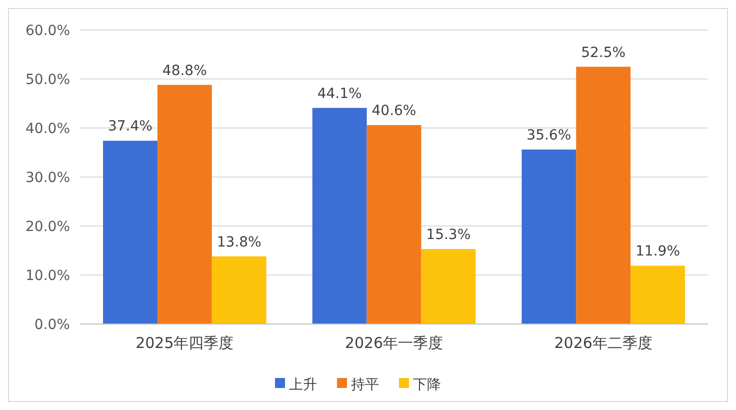 This screenshot has width=736, height=410. Describe the element at coordinates (394, 343) in the screenshot. I see `x-tick-label: 2026年一季度` at that location.